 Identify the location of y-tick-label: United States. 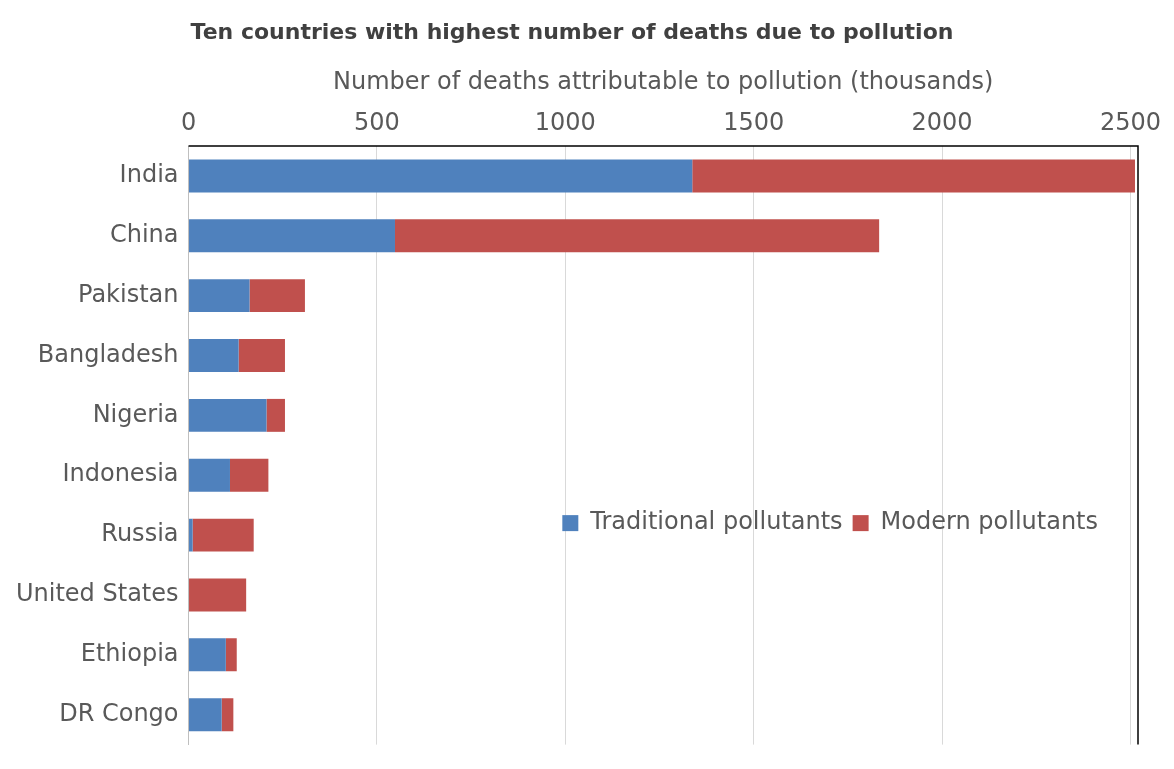
(97, 593).